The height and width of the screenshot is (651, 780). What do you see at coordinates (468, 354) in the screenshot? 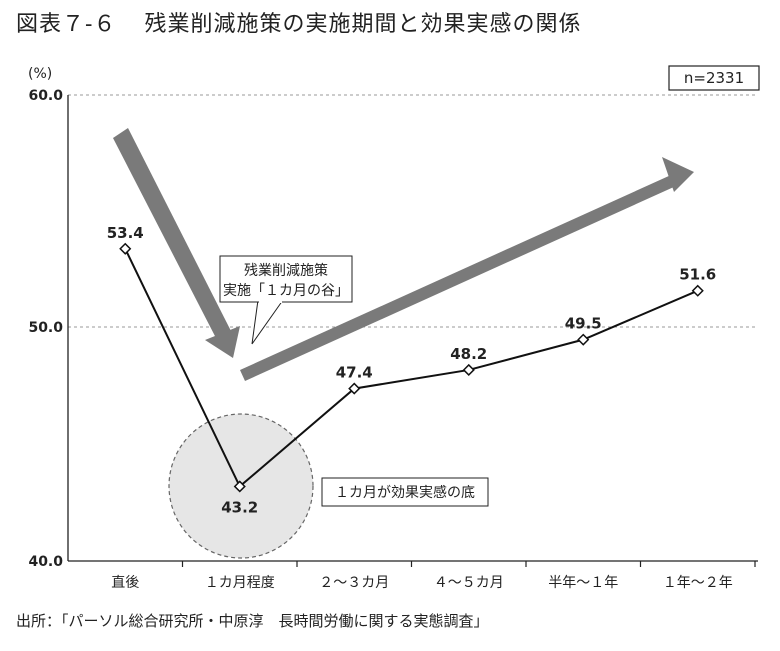
I see `data-label: 48.2` at bounding box center [468, 354].